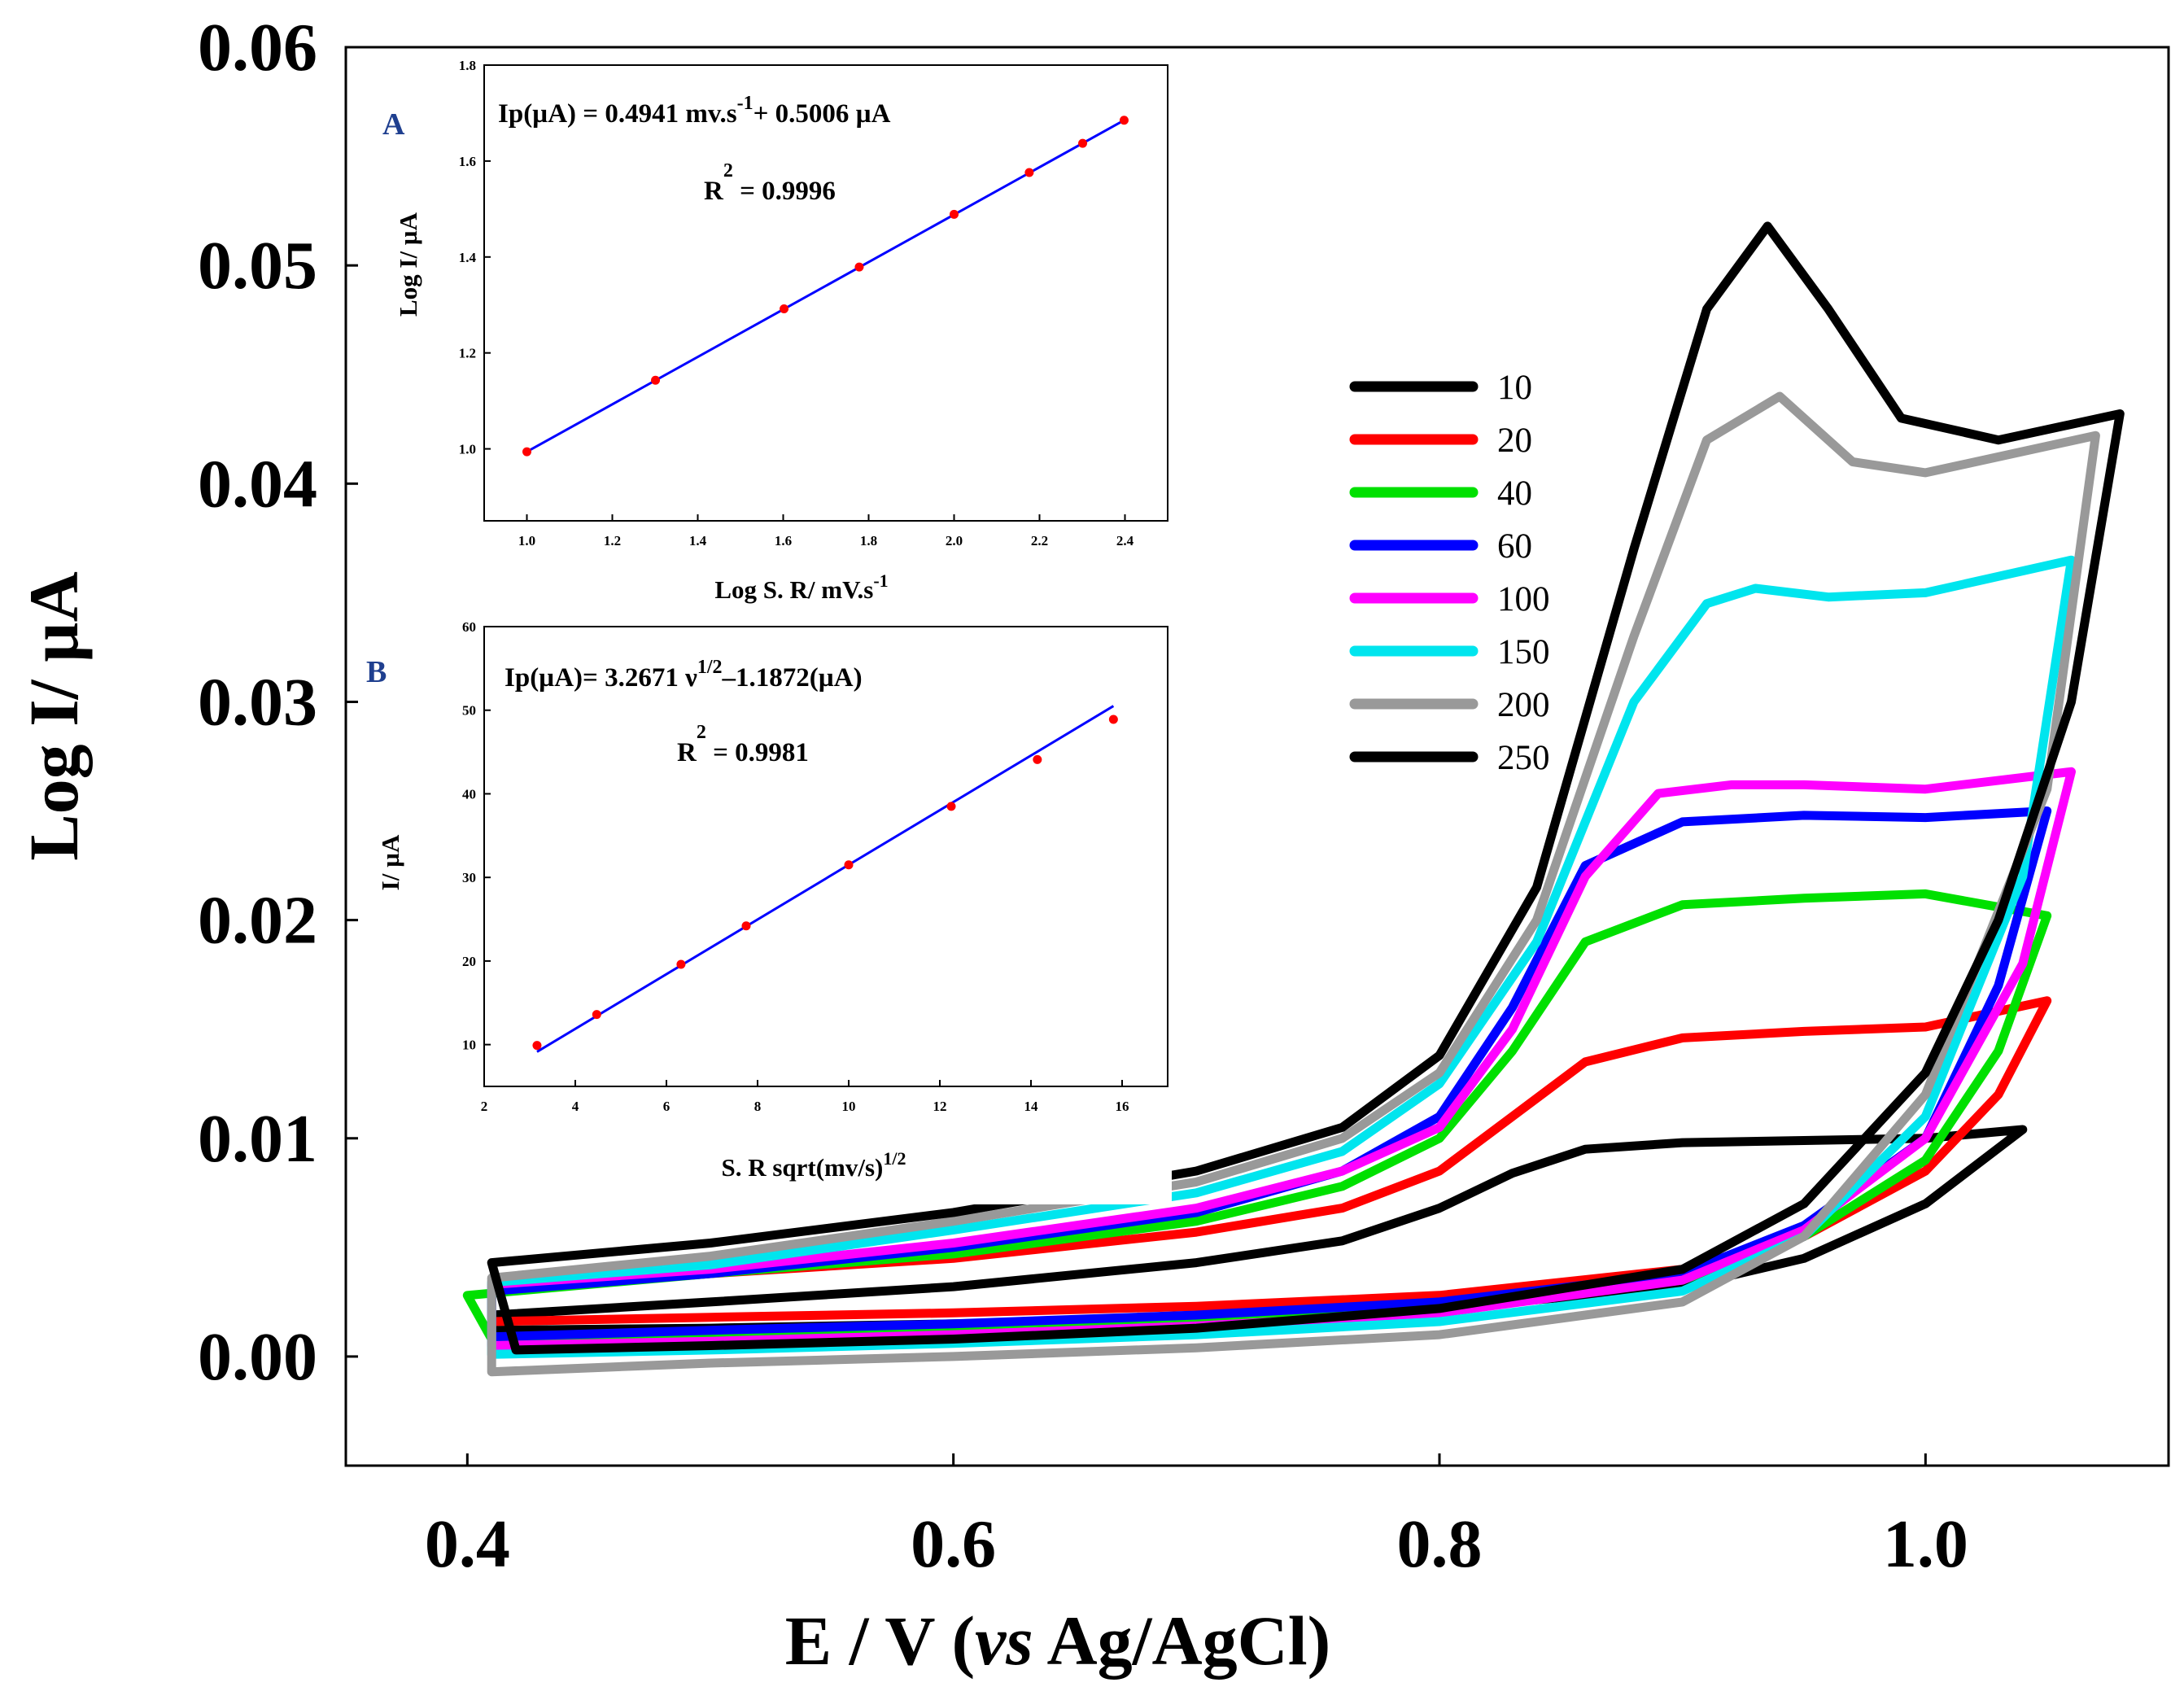 The image size is (2184, 1700). What do you see at coordinates (1524, 599) in the screenshot?
I see `legend-label-100: 100` at bounding box center [1524, 599].